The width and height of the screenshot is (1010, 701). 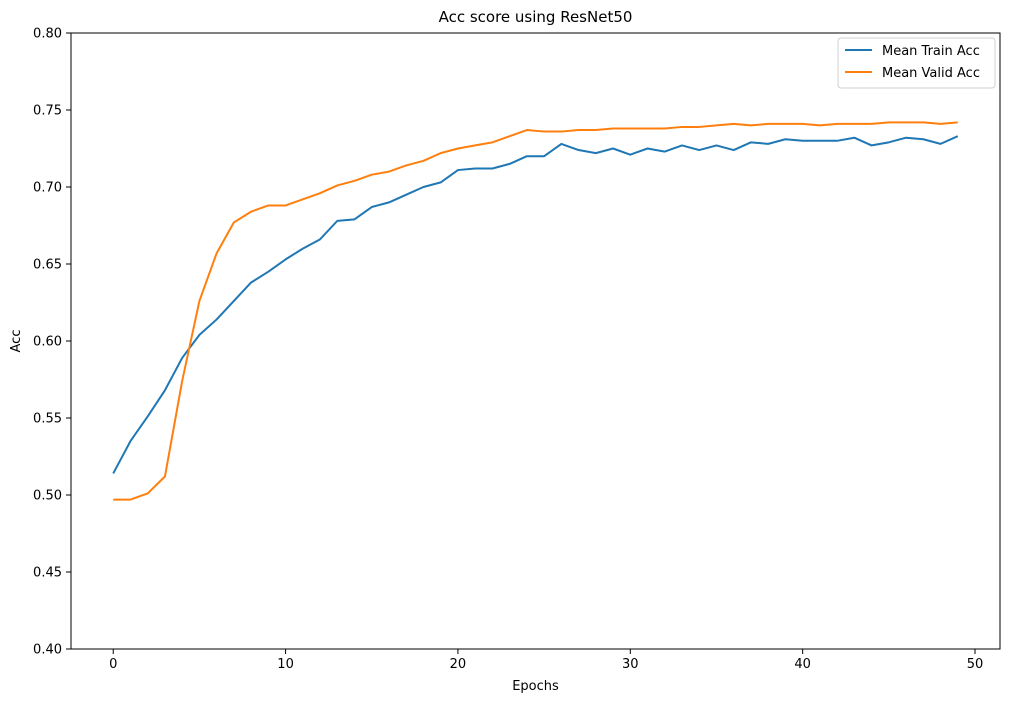 What do you see at coordinates (285, 664) in the screenshot?
I see `x-tick-label: 10` at bounding box center [285, 664].